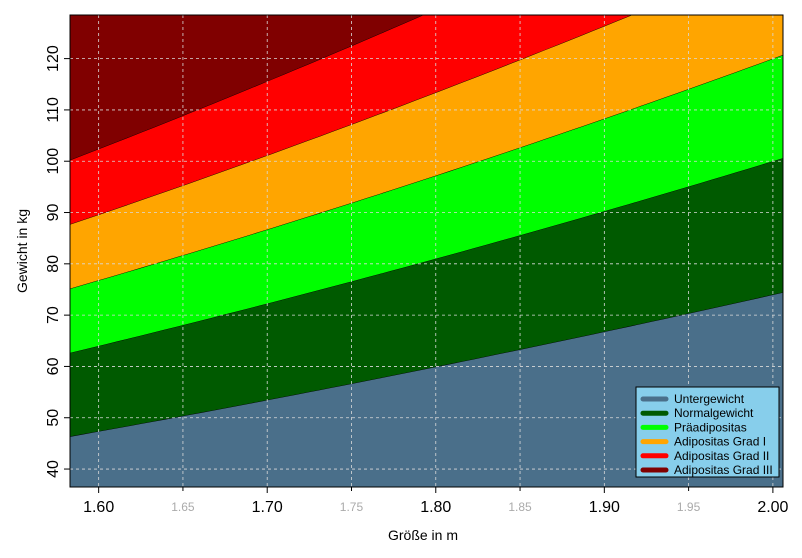 This screenshot has height=558, width=802. Describe the element at coordinates (22, 251) in the screenshot. I see `y-axis-label: Gewicht in kg` at that location.